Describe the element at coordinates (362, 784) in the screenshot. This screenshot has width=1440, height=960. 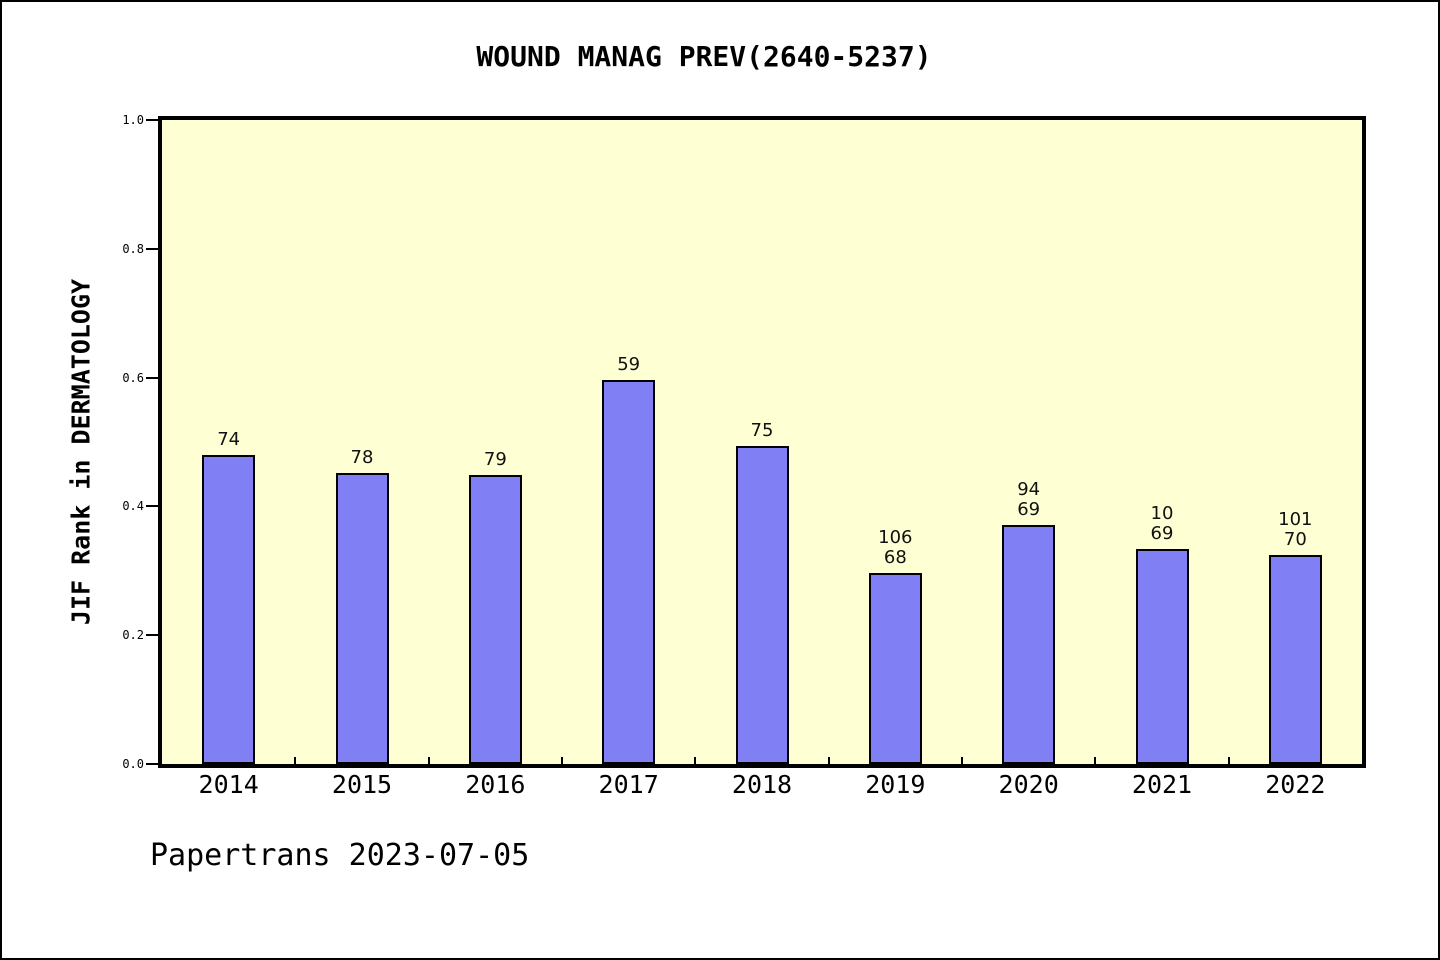
I see `x-tick-label-2015: 2015` at that location.